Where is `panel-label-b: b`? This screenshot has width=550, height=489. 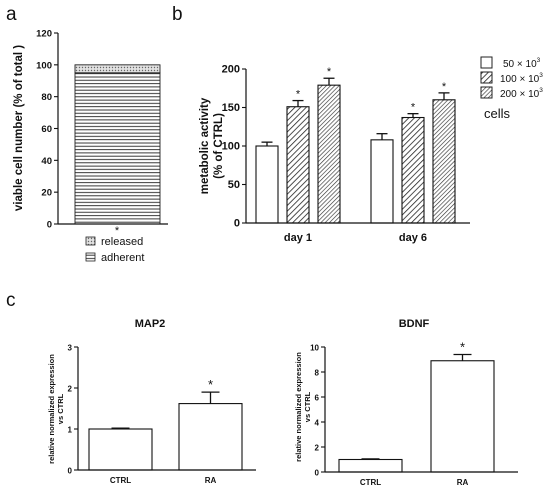 panel-label-b: b is located at coordinates (177, 14).